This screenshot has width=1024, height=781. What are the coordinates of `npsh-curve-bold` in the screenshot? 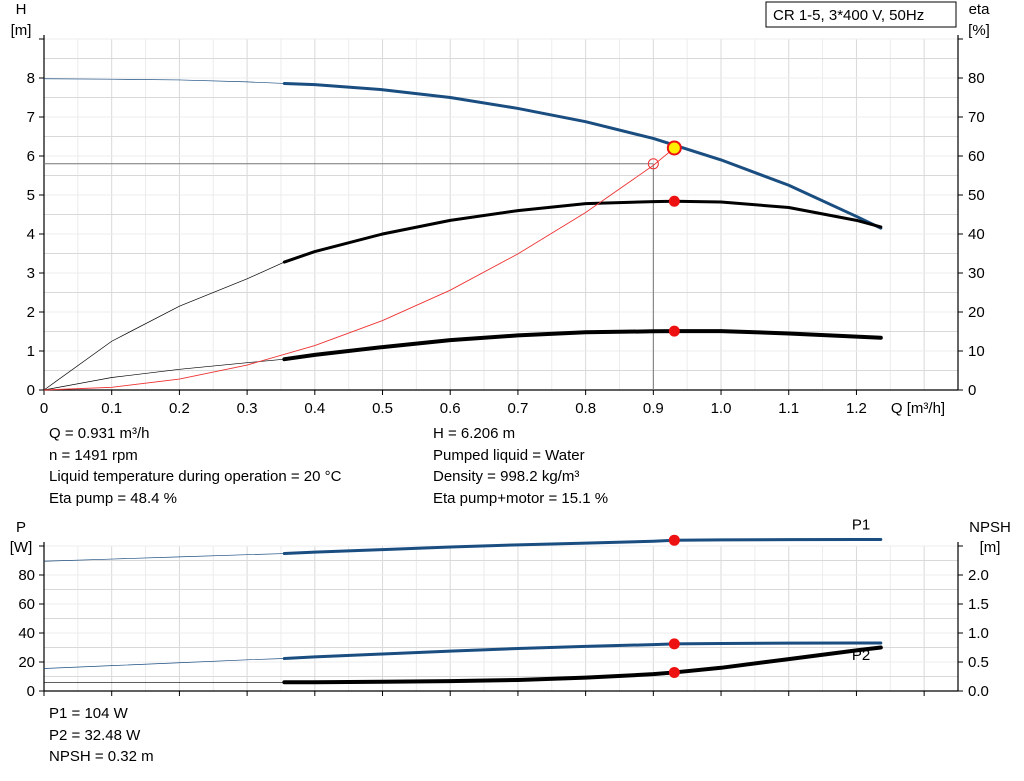 It's located at (582, 665).